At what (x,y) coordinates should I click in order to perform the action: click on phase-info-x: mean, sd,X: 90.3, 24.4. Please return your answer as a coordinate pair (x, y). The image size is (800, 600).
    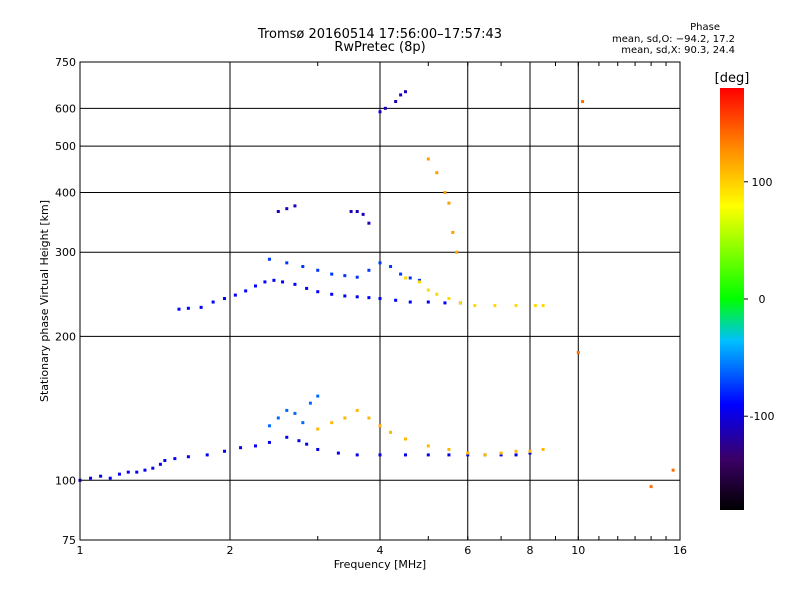
    Looking at the image, I should click on (678, 50).